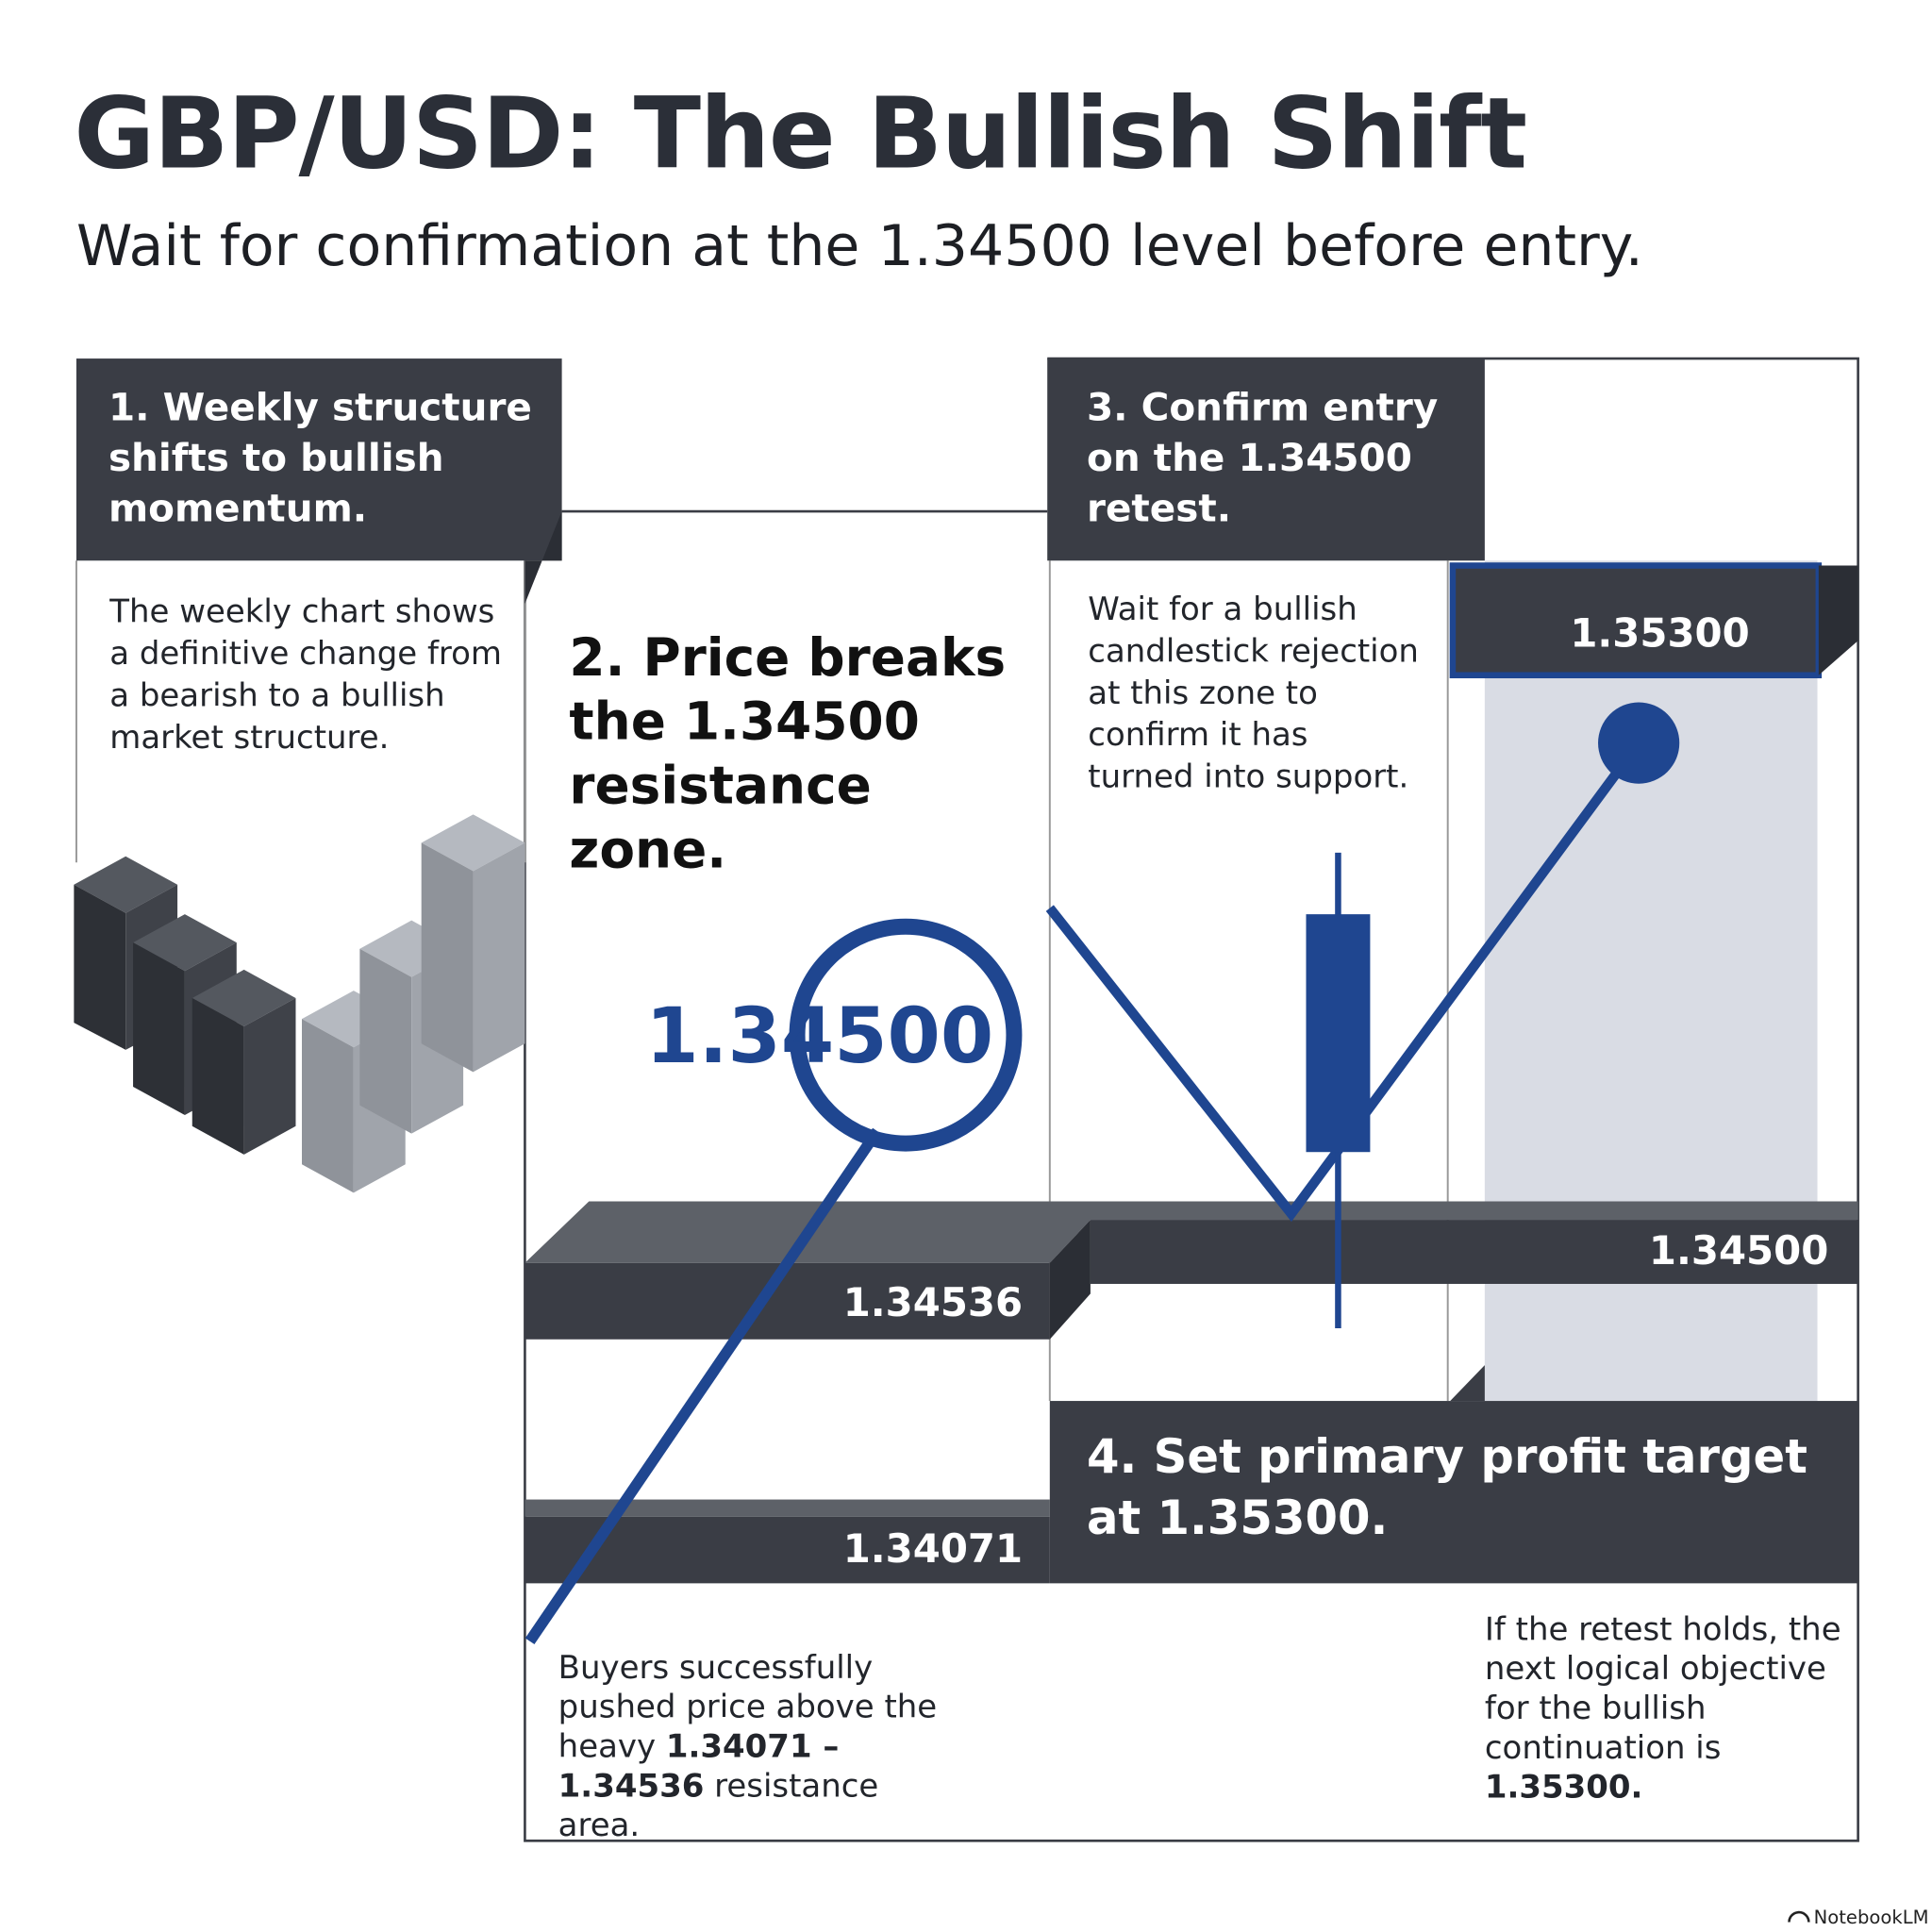 Image resolution: width=1932 pixels, height=1932 pixels. Describe the element at coordinates (933, 1549) in the screenshot. I see `level-label: 1.34071` at that location.